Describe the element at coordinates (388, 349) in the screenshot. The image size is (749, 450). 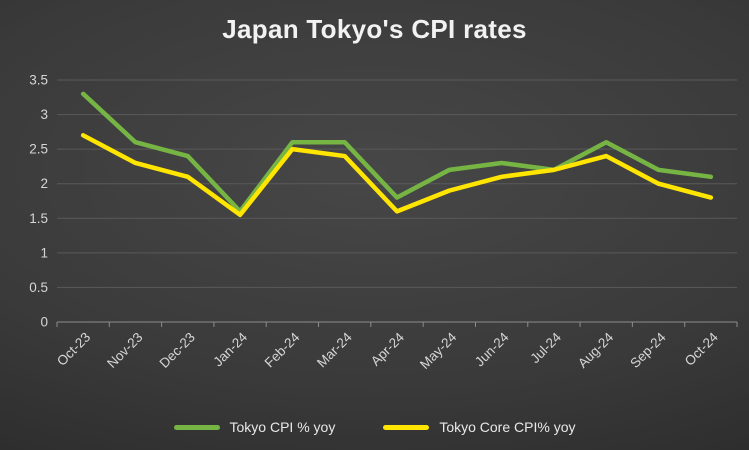
I see `x-axis-tick-label: Apr-24` at that location.